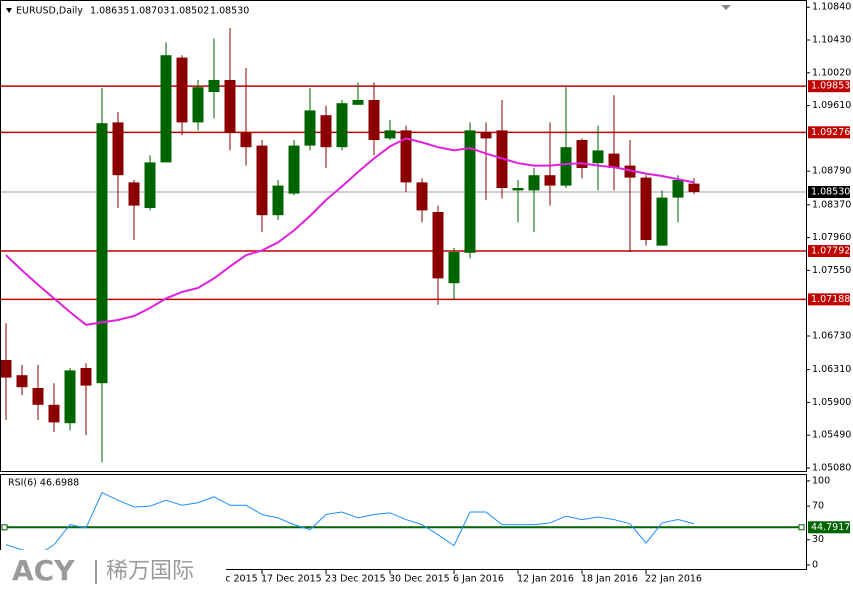  I want to click on y-tick-label: 1.07960, so click(831, 237).